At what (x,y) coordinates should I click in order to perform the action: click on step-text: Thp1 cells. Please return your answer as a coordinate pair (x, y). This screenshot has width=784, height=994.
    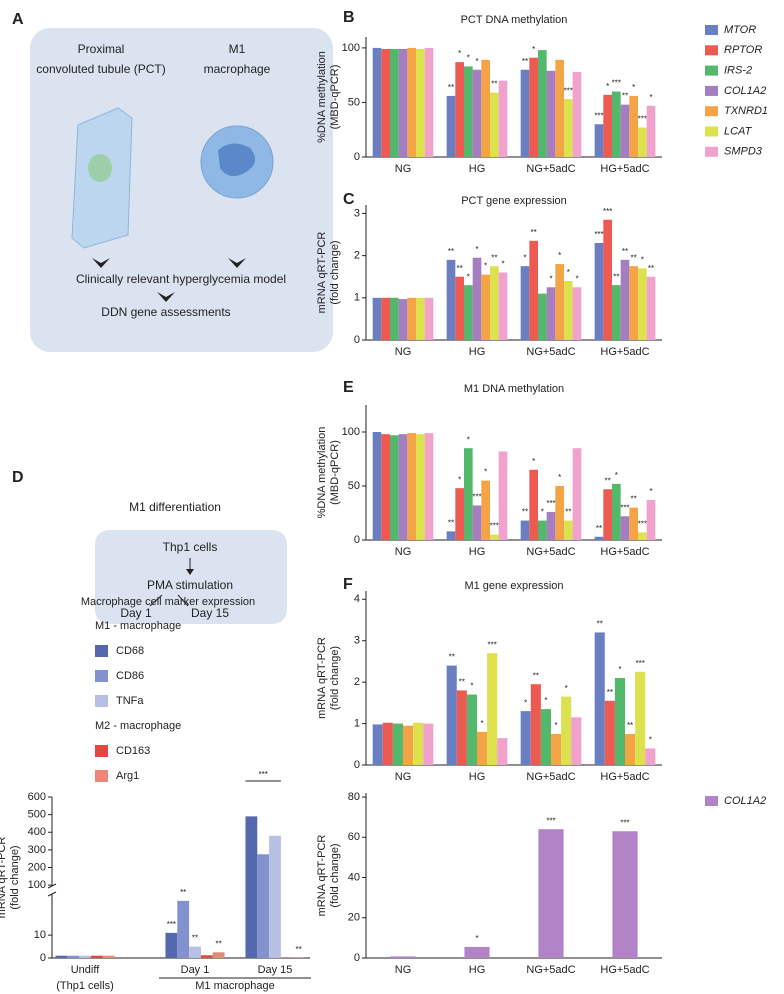
    Looking at the image, I should click on (190, 547).